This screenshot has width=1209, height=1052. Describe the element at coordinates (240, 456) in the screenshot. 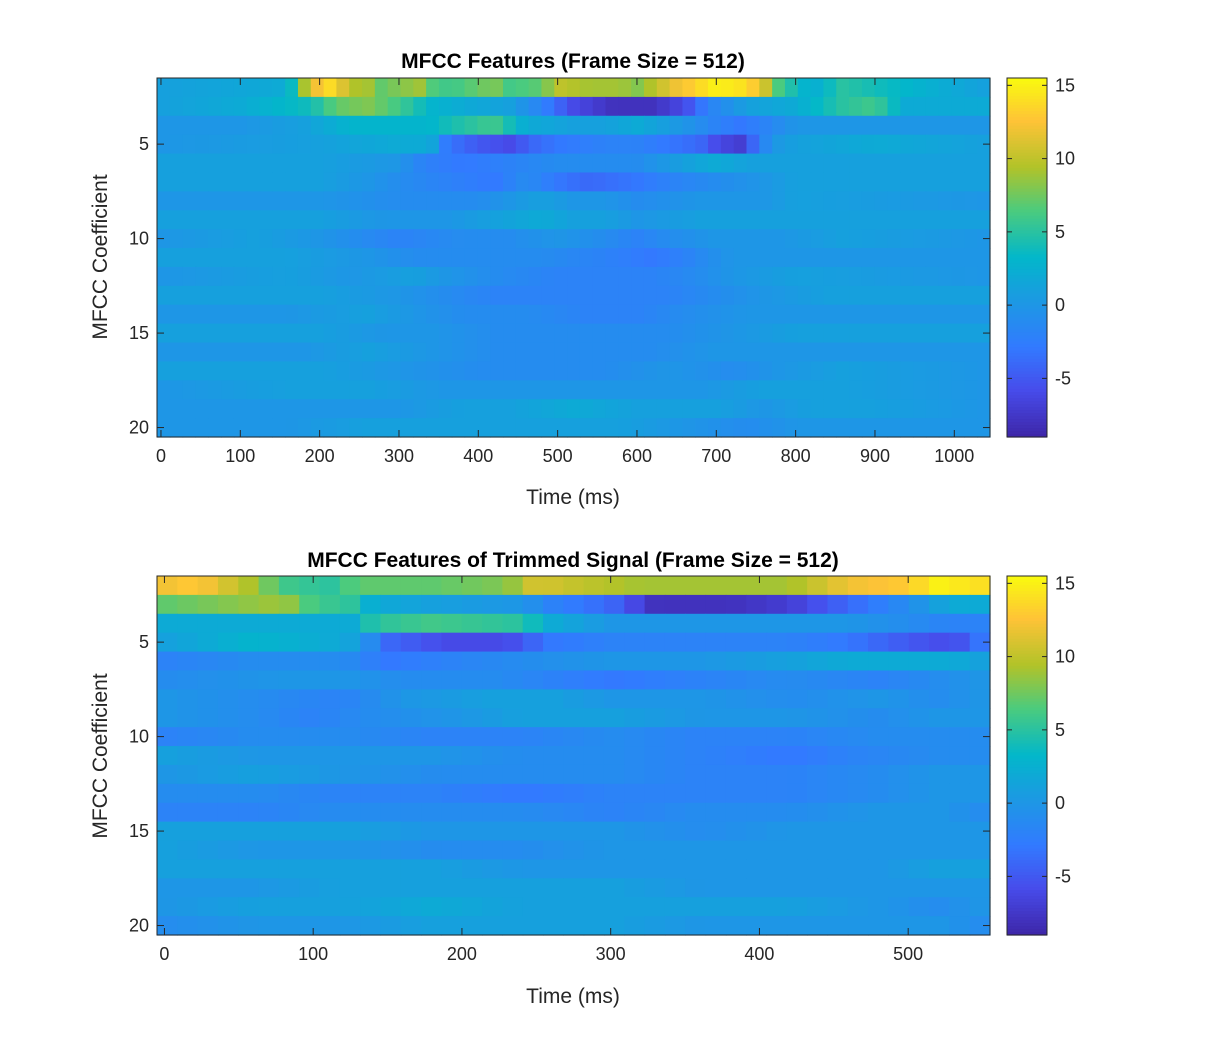

I see `x-tick-label: 100` at that location.